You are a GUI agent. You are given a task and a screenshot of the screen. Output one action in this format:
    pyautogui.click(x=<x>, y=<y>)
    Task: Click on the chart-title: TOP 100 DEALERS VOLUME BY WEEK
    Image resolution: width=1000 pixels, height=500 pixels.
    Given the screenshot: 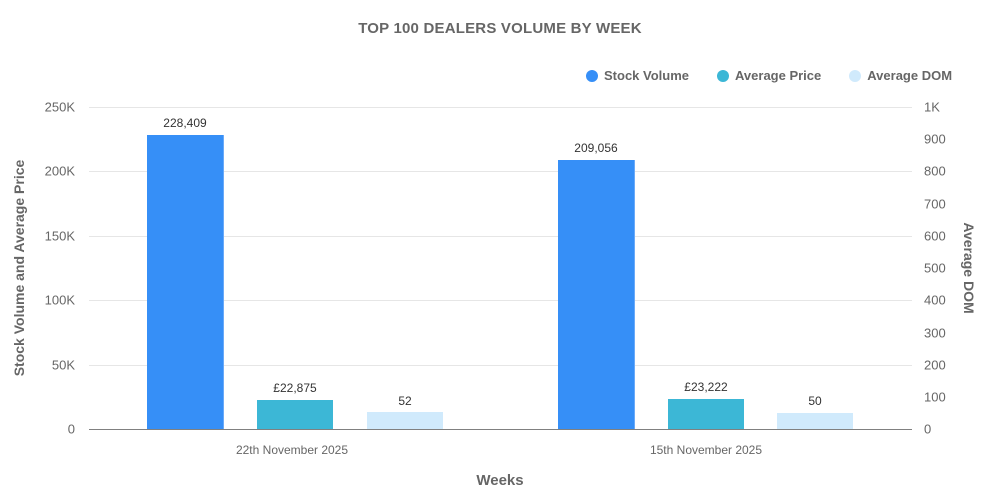 What is the action you would take?
    pyautogui.click(x=500, y=28)
    